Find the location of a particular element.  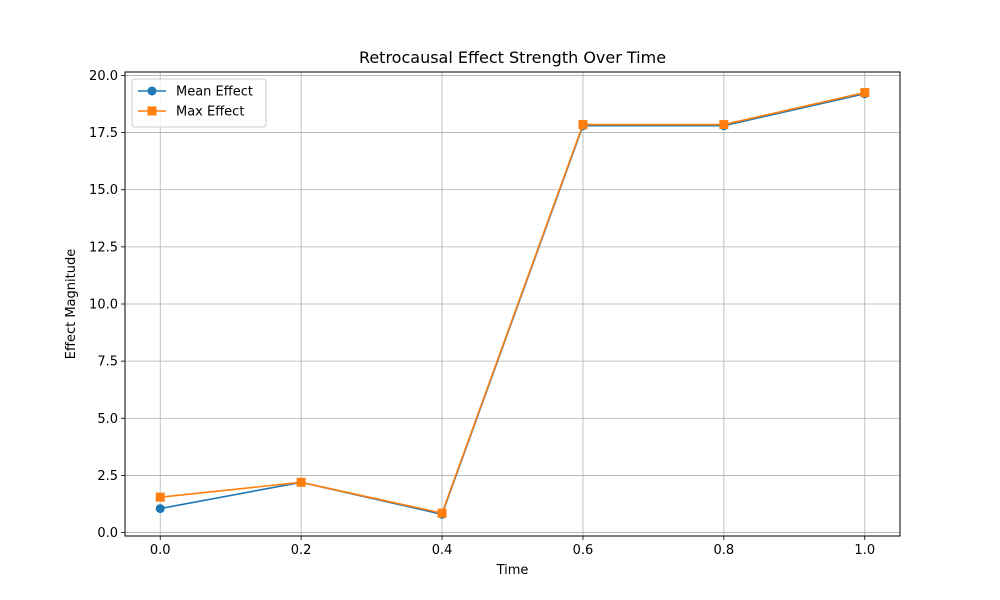

x-tick-label: 1.0 is located at coordinates (864, 550).